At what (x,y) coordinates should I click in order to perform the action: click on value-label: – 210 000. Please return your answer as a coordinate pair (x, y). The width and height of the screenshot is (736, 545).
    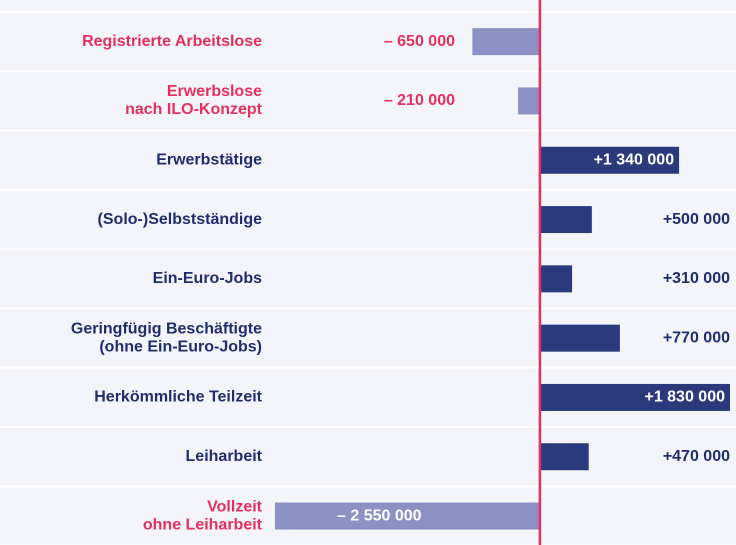
    Looking at the image, I should click on (419, 100).